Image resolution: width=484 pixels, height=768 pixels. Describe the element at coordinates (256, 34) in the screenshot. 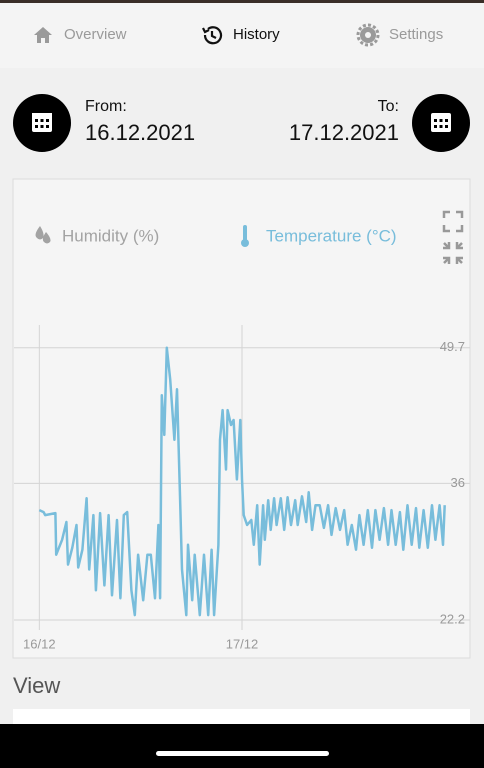

I see `nav-history: History` at that location.